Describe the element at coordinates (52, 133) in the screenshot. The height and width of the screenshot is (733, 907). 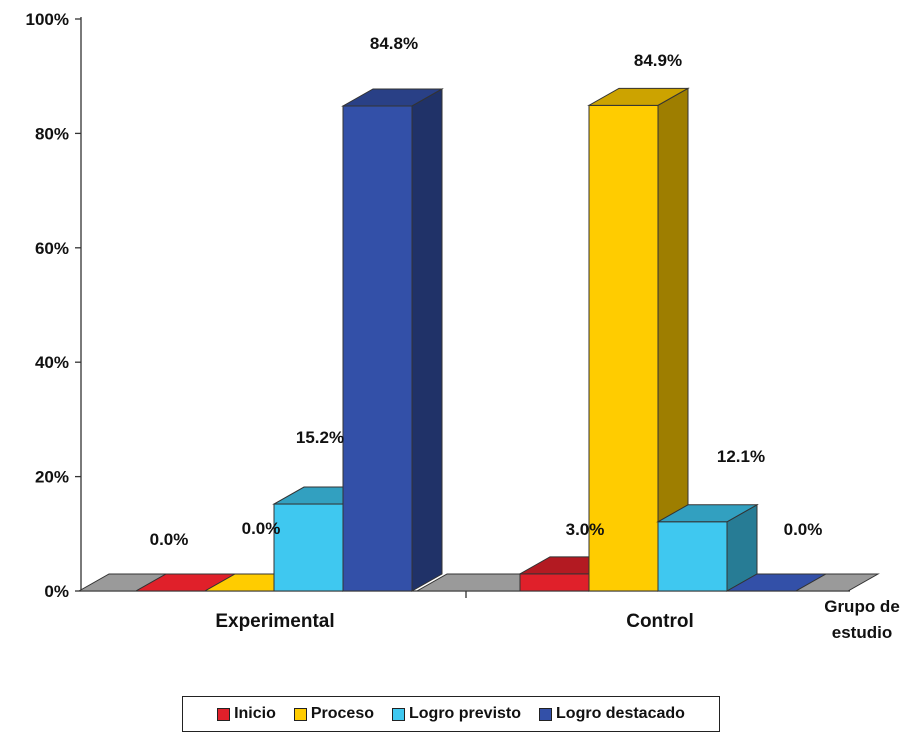
I see `y-tick-label: 80%` at that location.